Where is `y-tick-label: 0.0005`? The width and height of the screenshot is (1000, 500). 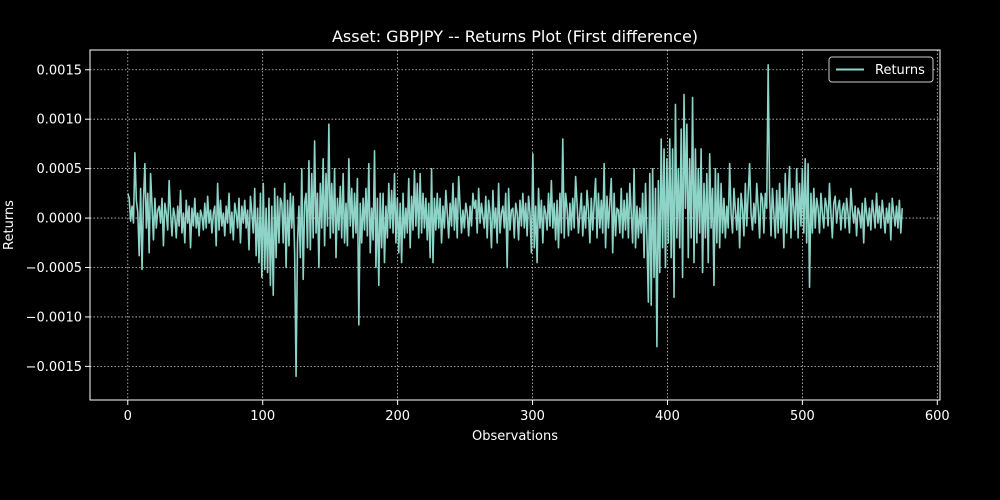
y-tick-label: 0.0005 is located at coordinates (60, 169).